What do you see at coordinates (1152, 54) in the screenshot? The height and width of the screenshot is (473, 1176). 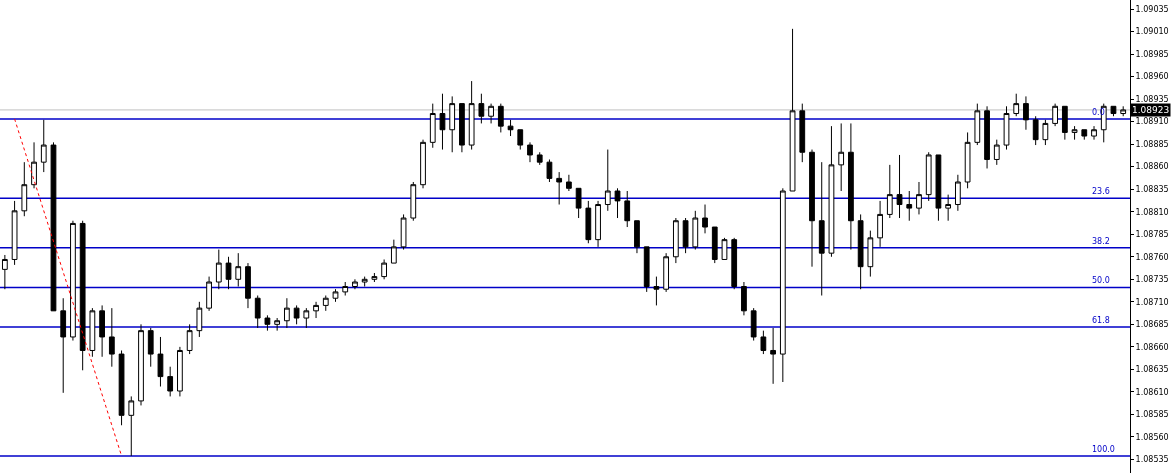 I see `y-tick-label: 1.08985` at bounding box center [1152, 54].